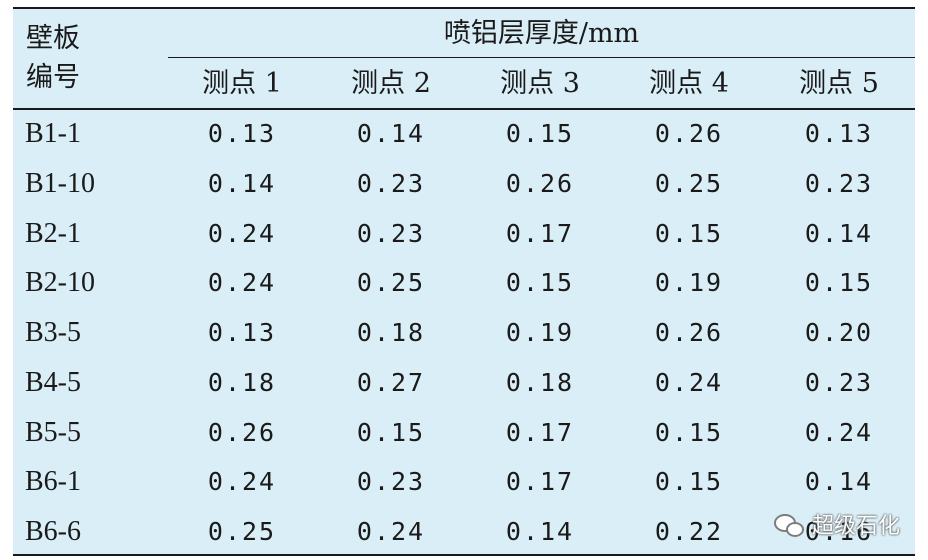 This screenshot has height=560, width=928. I want to click on header-id-line1: 壁板, so click(53, 38).